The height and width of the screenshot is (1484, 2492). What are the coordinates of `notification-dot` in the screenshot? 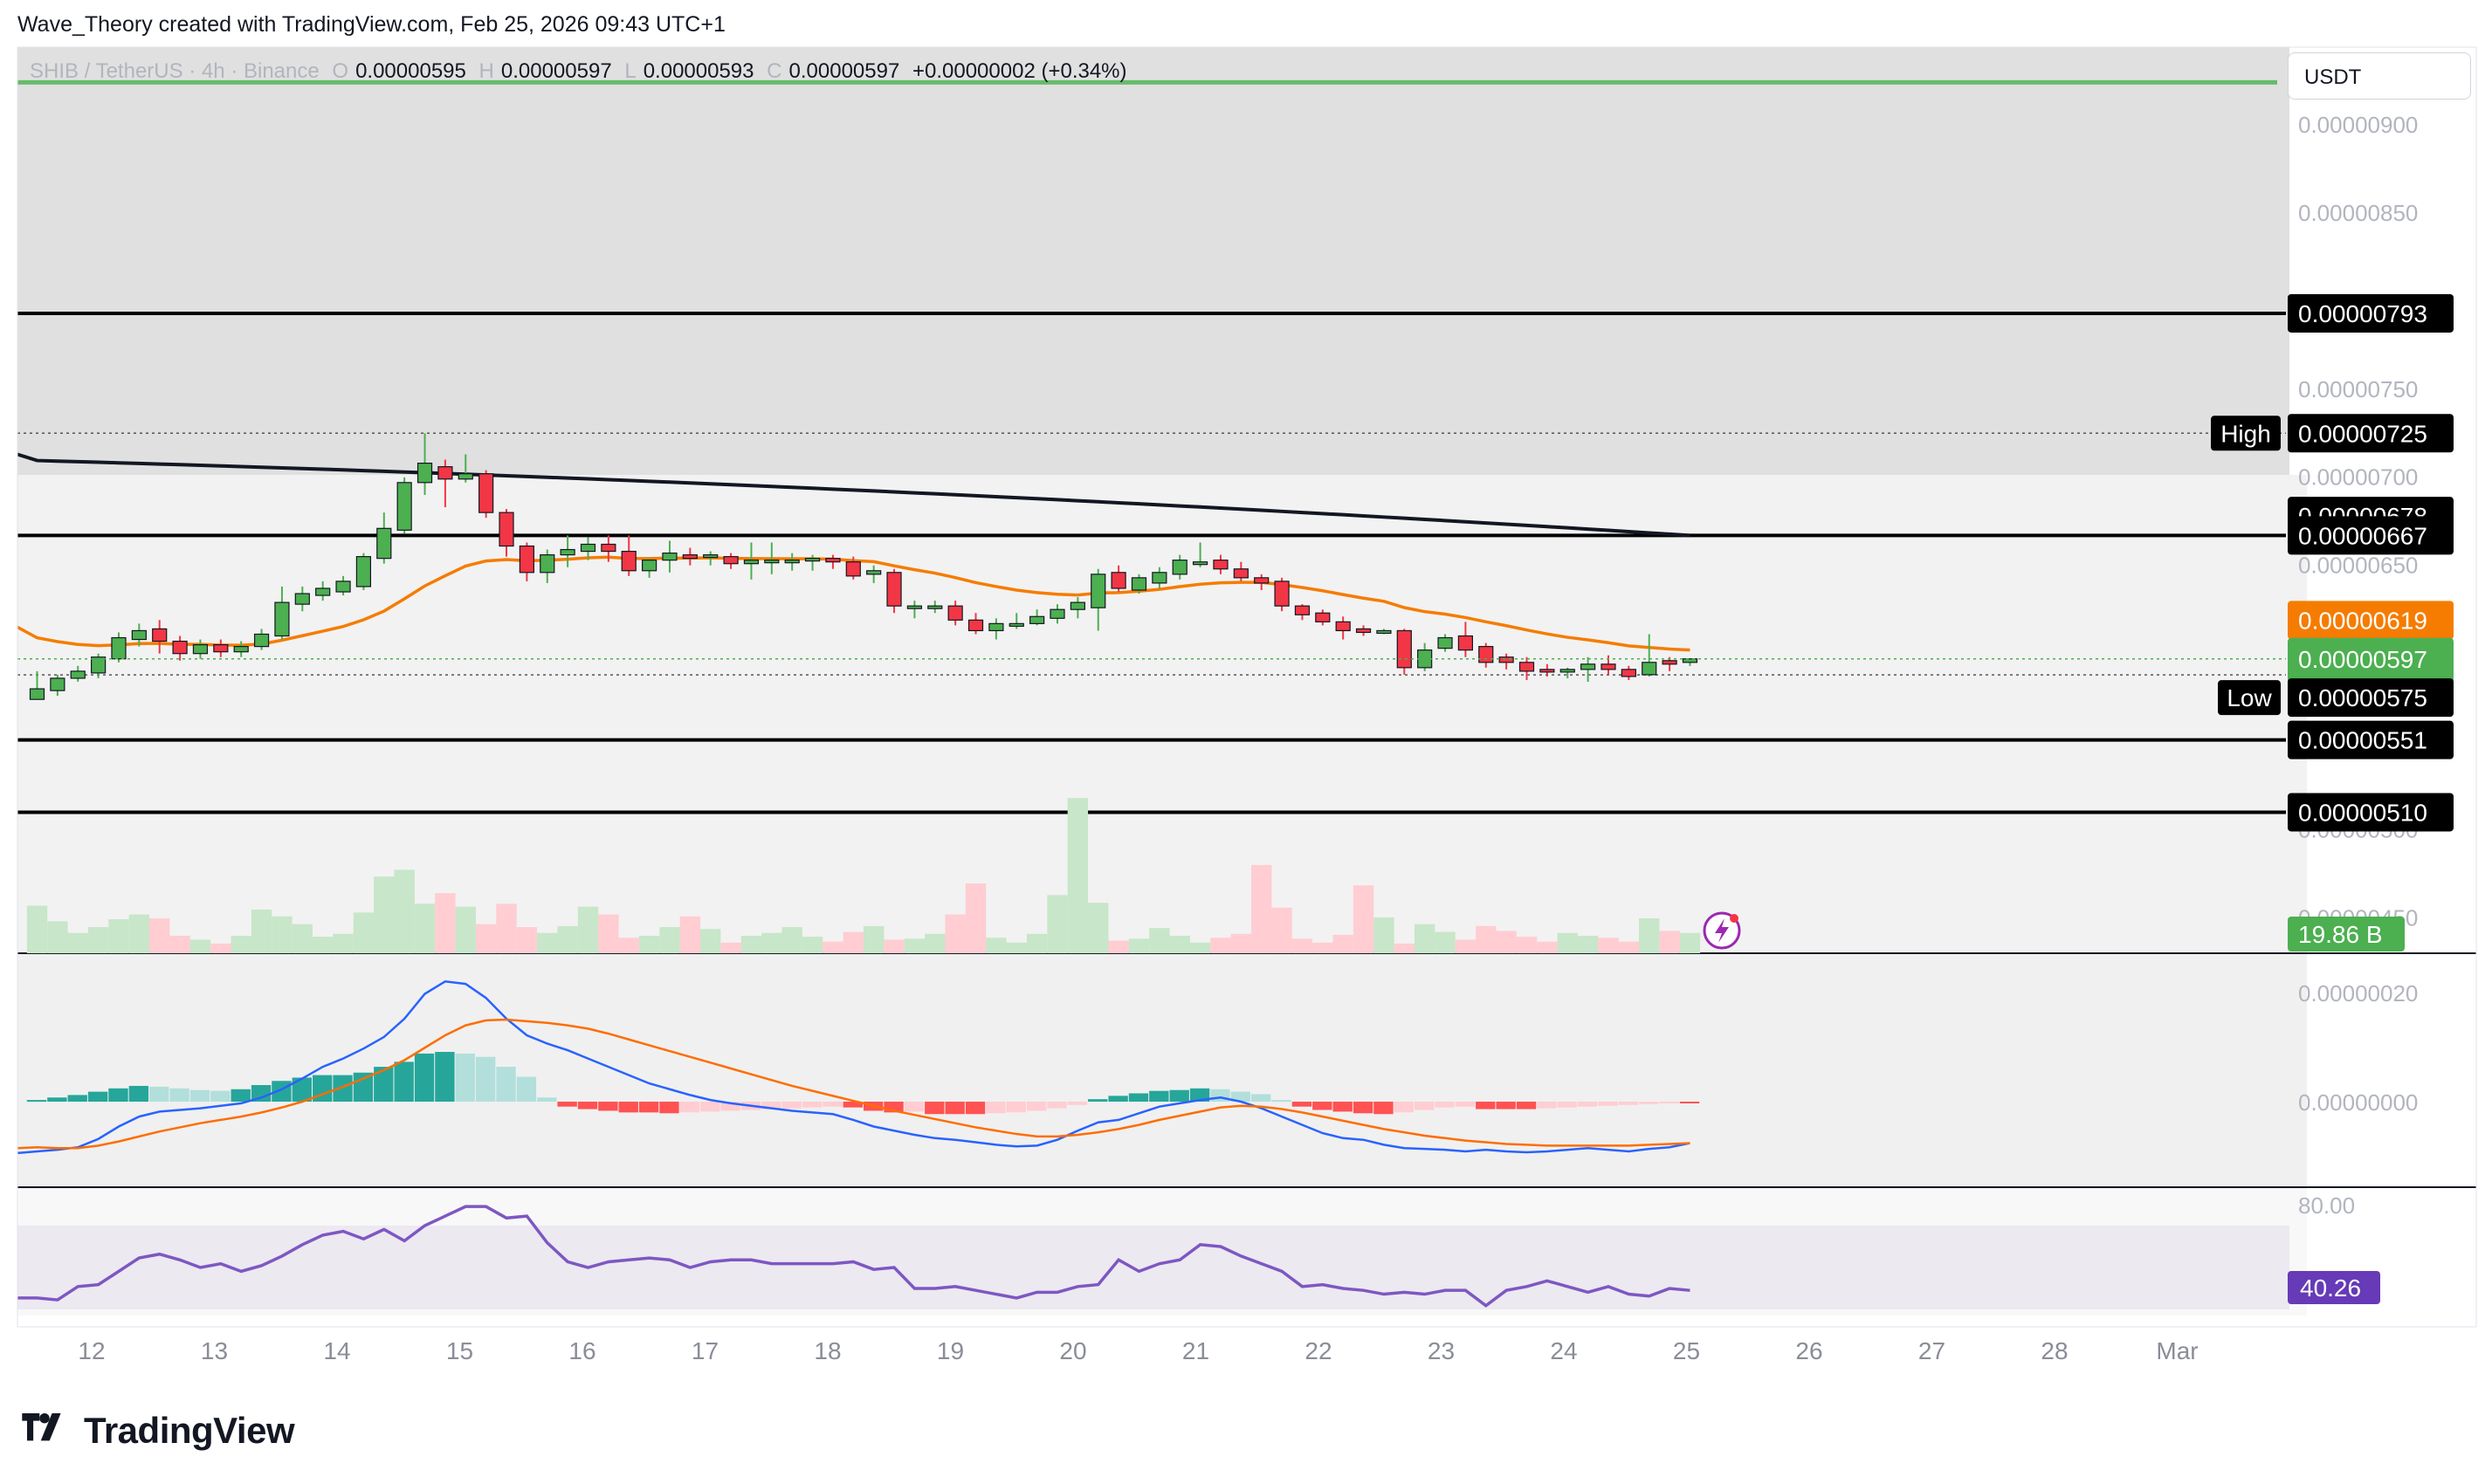 It's located at (1734, 918).